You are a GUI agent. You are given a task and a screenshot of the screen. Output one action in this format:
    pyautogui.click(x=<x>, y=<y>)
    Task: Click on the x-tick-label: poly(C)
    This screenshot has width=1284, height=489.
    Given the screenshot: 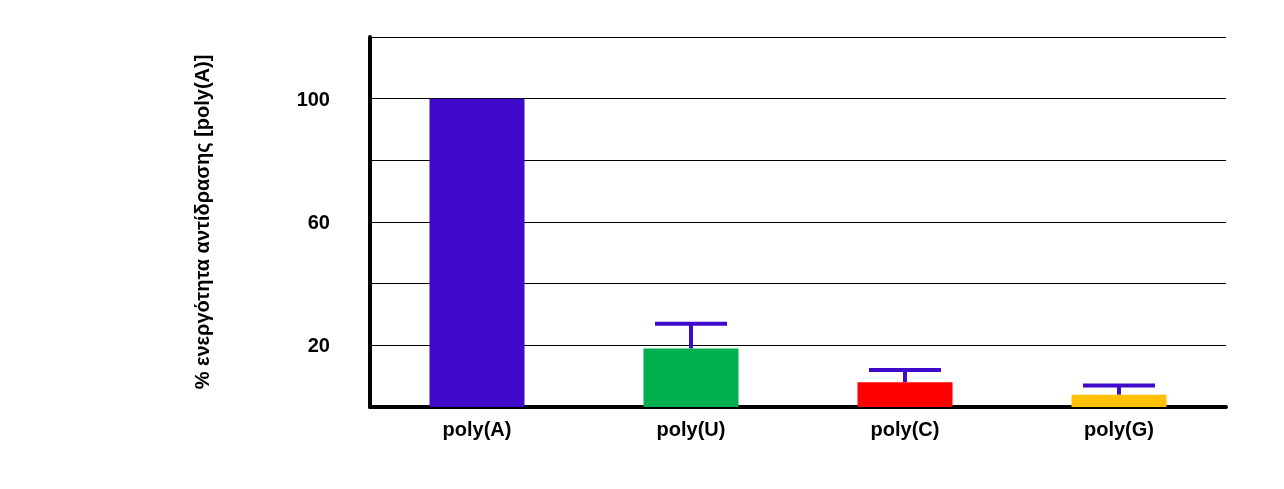 What is the action you would take?
    pyautogui.click(x=905, y=429)
    